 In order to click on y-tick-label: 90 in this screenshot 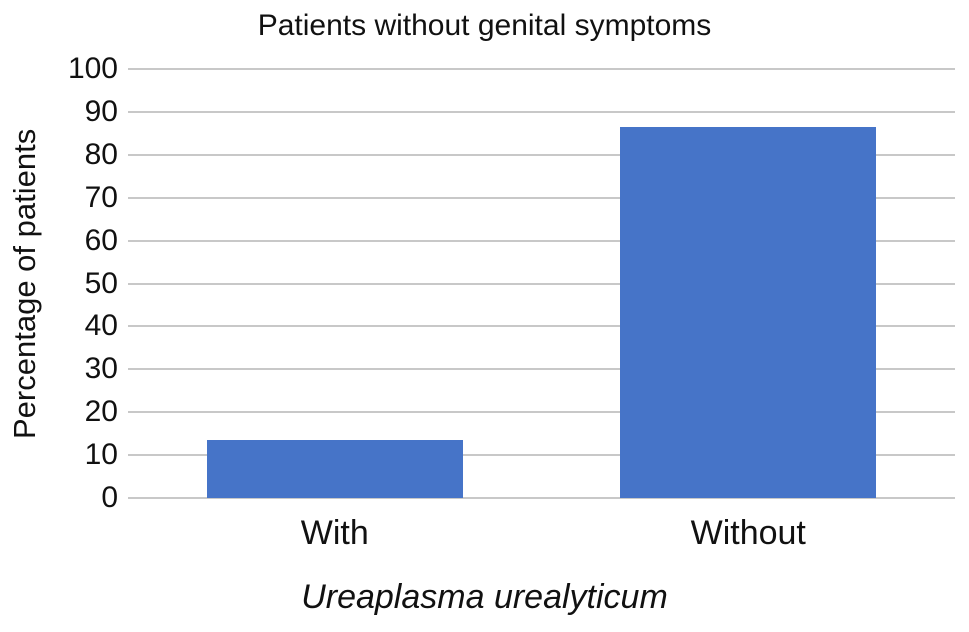, I will do `click(101, 111)`.